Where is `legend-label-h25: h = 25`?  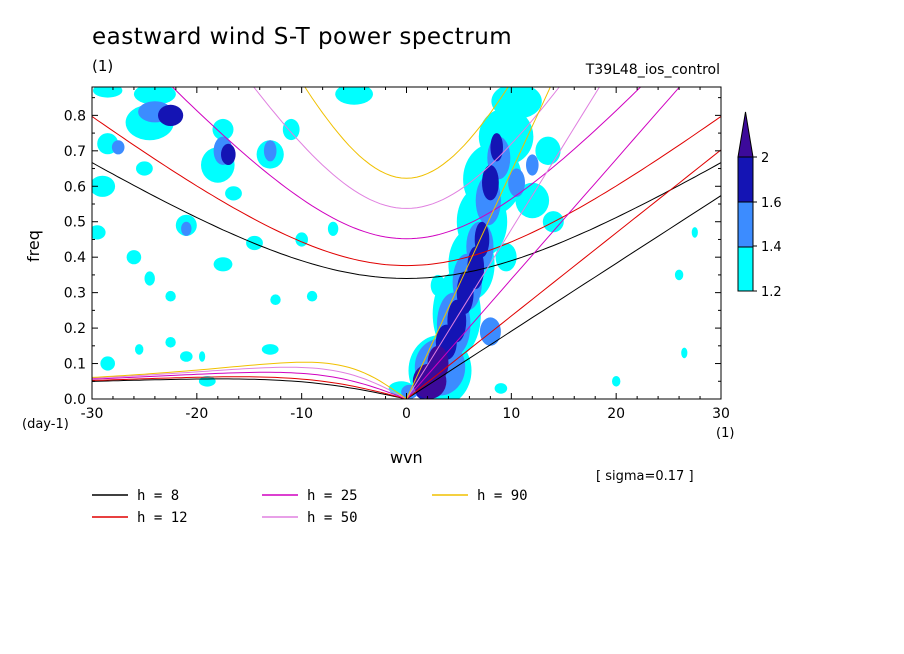
legend-label-h25: h = 25 is located at coordinates (332, 496).